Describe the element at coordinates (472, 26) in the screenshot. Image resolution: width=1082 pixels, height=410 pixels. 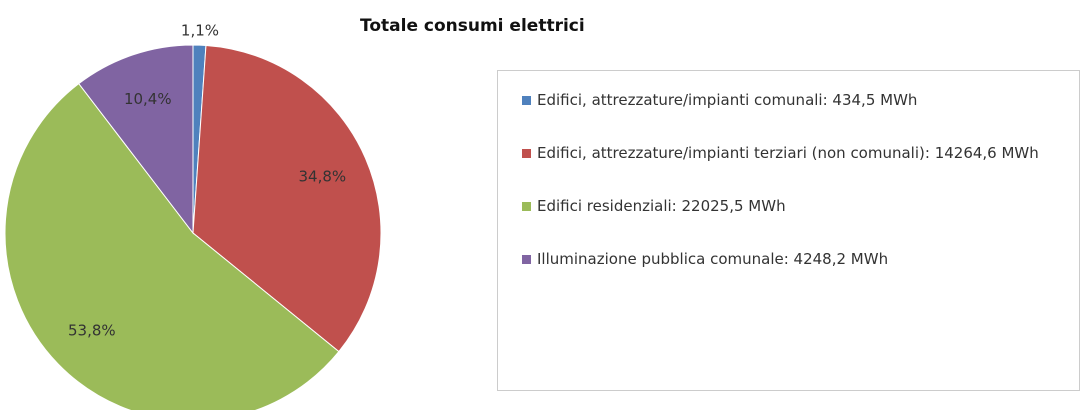
I see `chart-title: Totale consumi elettrici` at that location.